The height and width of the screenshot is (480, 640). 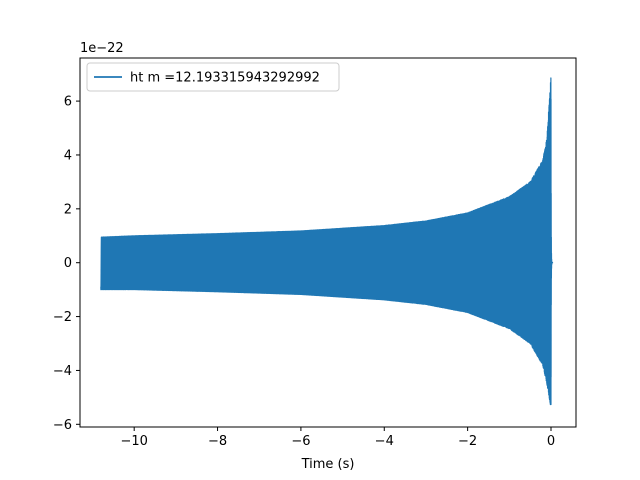 I want to click on x-axis-label: Time (s), so click(x=328, y=464).